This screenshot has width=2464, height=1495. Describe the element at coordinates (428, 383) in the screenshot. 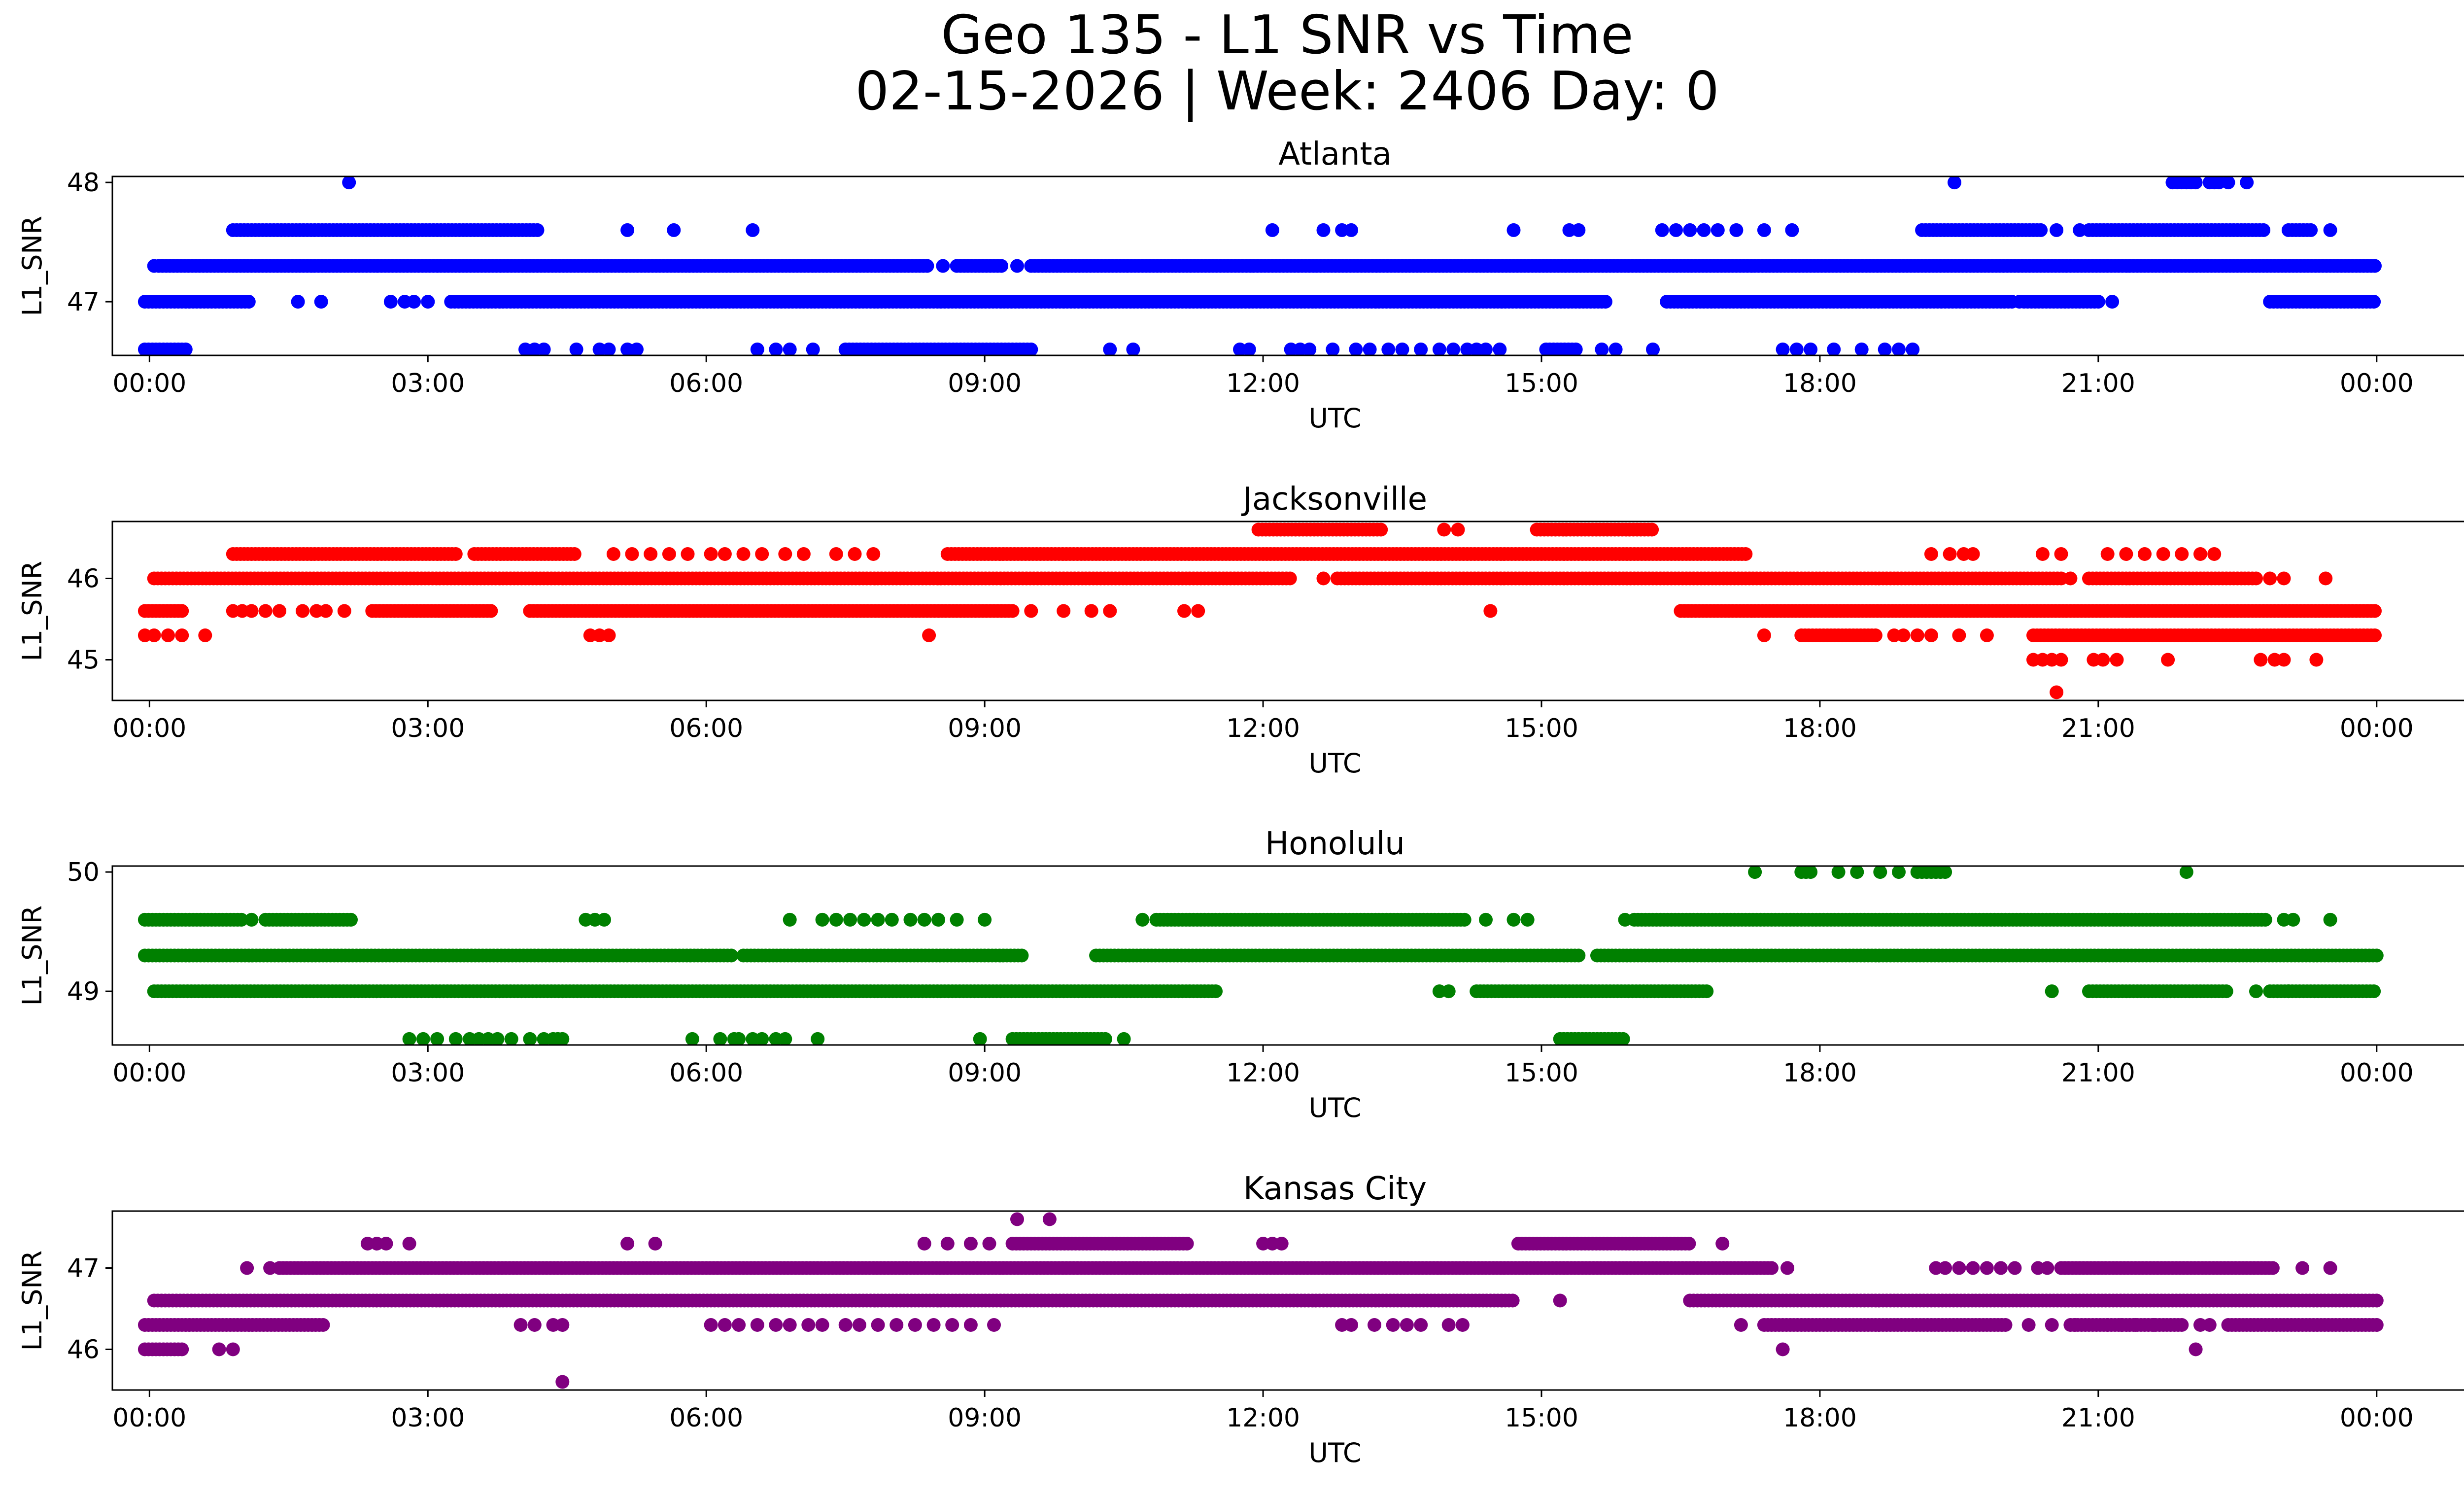

I see `x-tick-label: 03:00` at that location.